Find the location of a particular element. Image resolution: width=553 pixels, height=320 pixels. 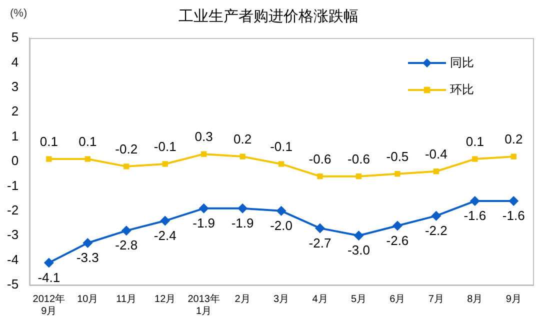

x-tick-label: 6月 is located at coordinates (398, 299).